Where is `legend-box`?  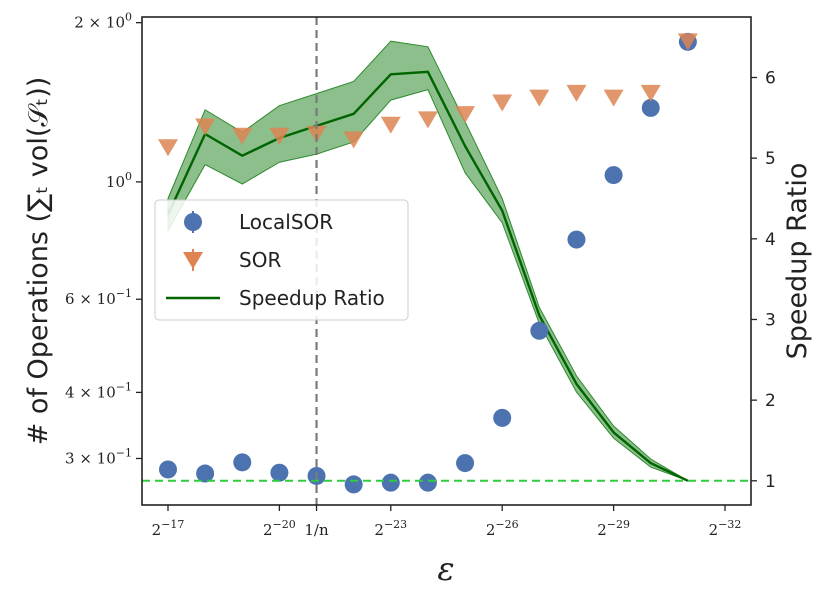
legend-box is located at coordinates (281, 260).